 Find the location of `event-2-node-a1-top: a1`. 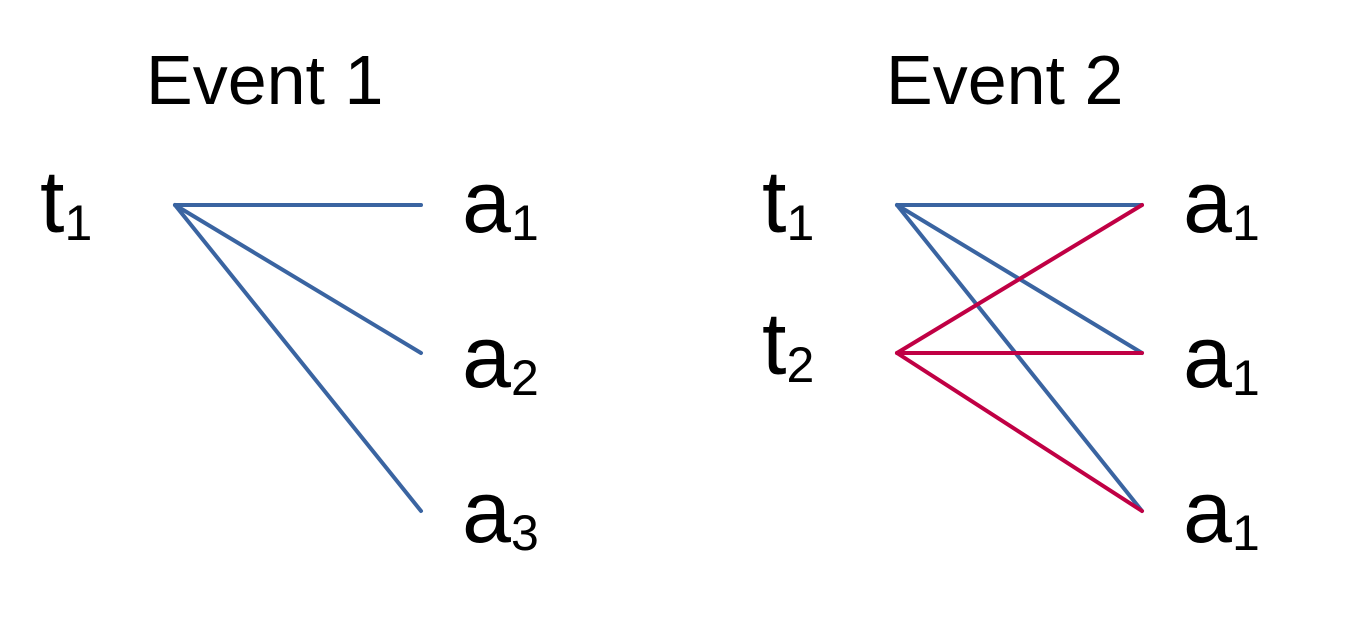

event-2-node-a1-top: a1 is located at coordinates (1221, 203).